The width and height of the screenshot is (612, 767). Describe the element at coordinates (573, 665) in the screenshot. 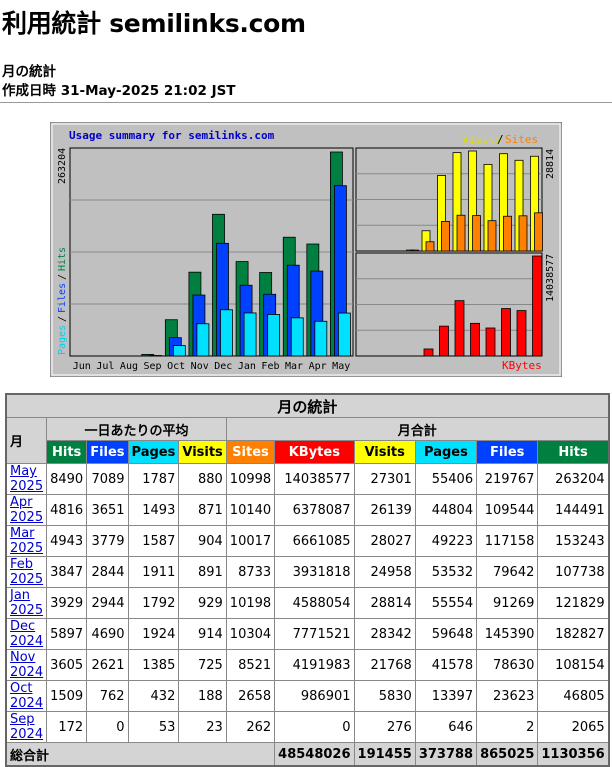

I see `total-hits-cell: 108154` at that location.